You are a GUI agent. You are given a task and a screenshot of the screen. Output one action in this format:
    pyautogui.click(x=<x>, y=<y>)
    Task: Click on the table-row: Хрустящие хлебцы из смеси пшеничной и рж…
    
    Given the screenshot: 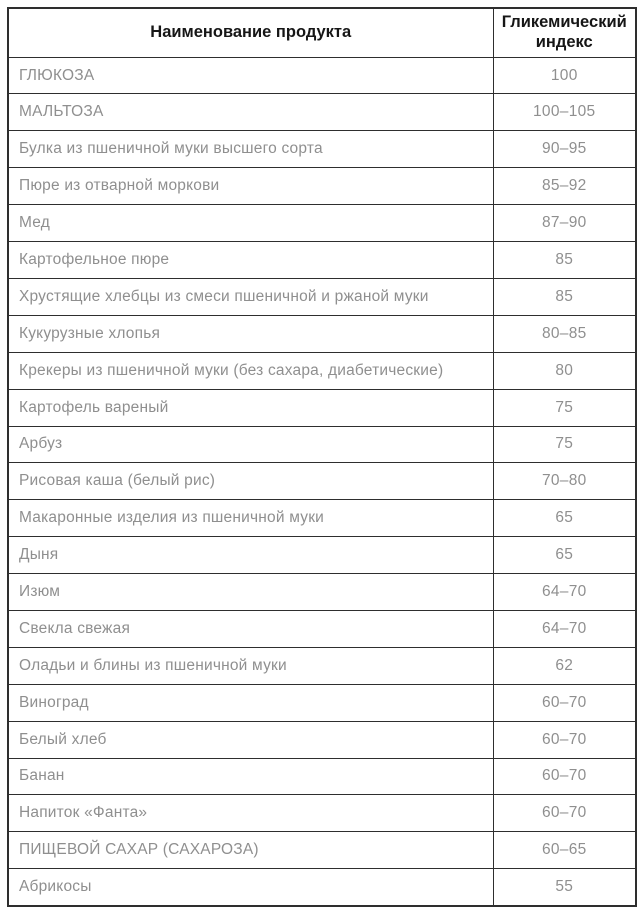 What is the action you would take?
    pyautogui.click(x=322, y=296)
    